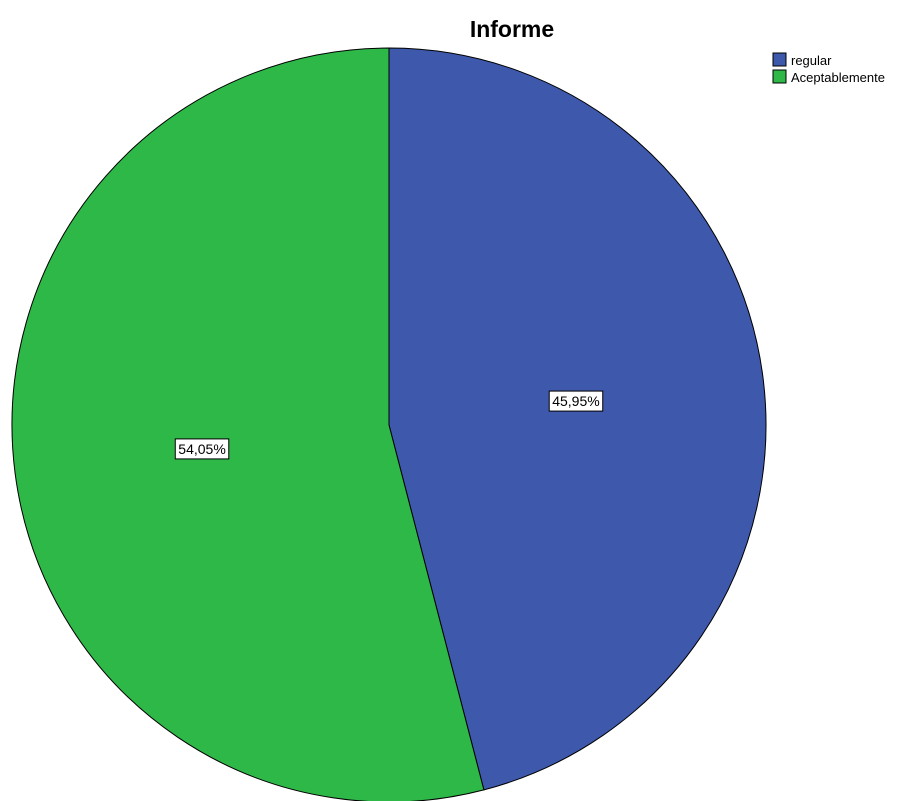 The width and height of the screenshot is (924, 801). I want to click on data-label-text: 54,05%, so click(201, 449).